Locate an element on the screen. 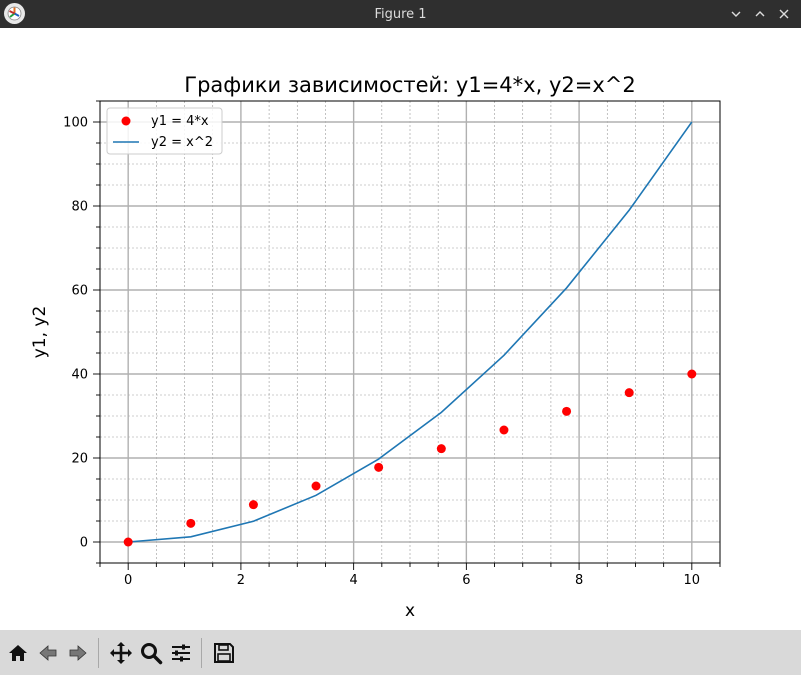  legend-label-y2: y2 = x^2 is located at coordinates (182, 142).